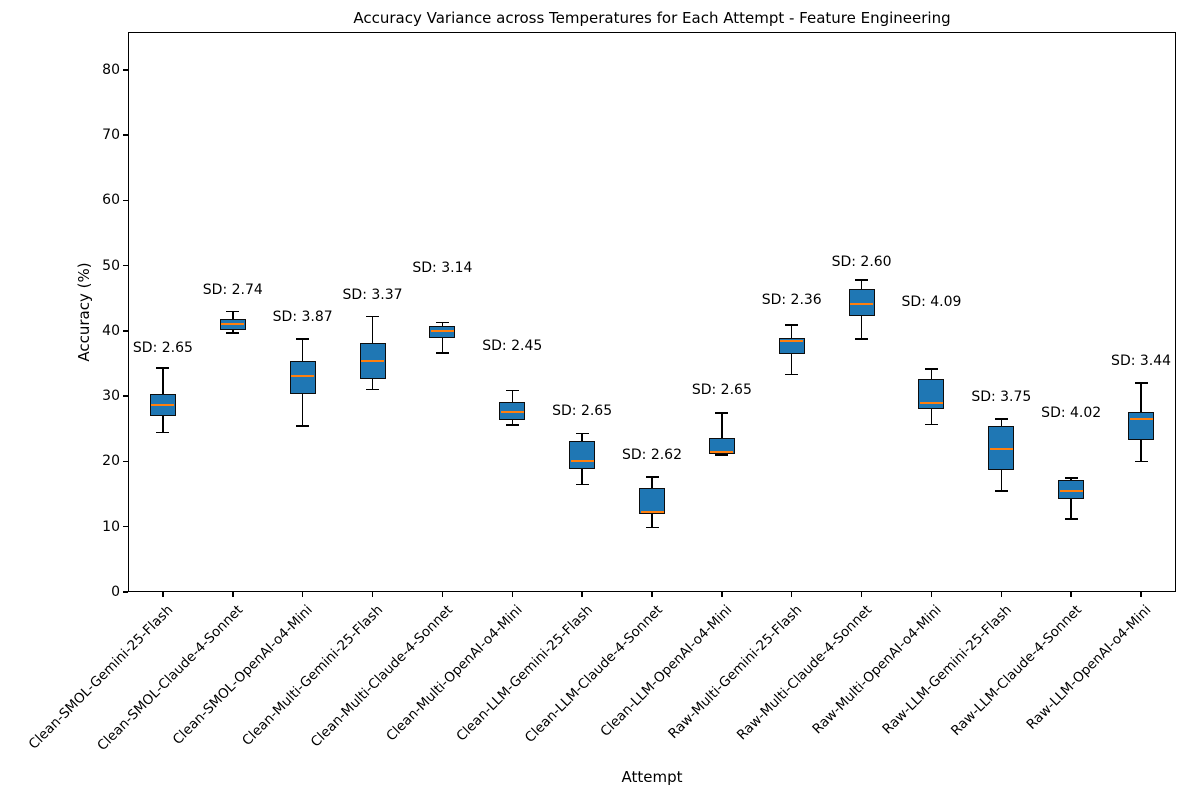 The height and width of the screenshot is (790, 1184). What do you see at coordinates (111, 265) in the screenshot?
I see `y-tick-label: 50` at bounding box center [111, 265].